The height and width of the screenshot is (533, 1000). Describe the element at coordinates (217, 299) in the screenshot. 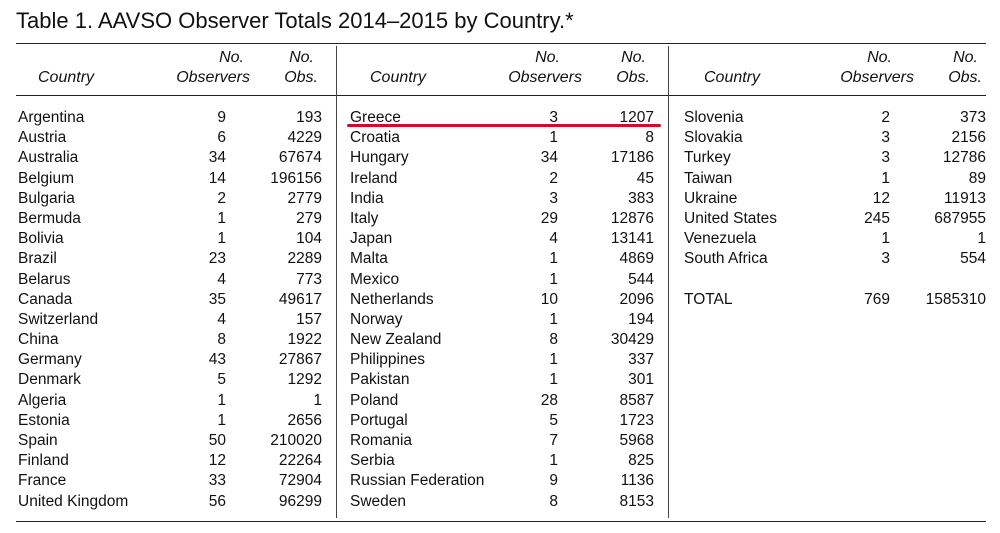

I see `observers-cell: 35` at that location.